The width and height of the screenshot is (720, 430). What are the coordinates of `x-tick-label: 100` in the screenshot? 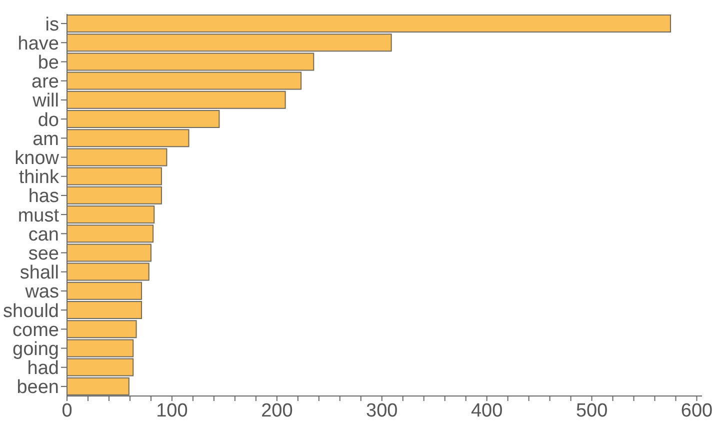 It's located at (172, 411).